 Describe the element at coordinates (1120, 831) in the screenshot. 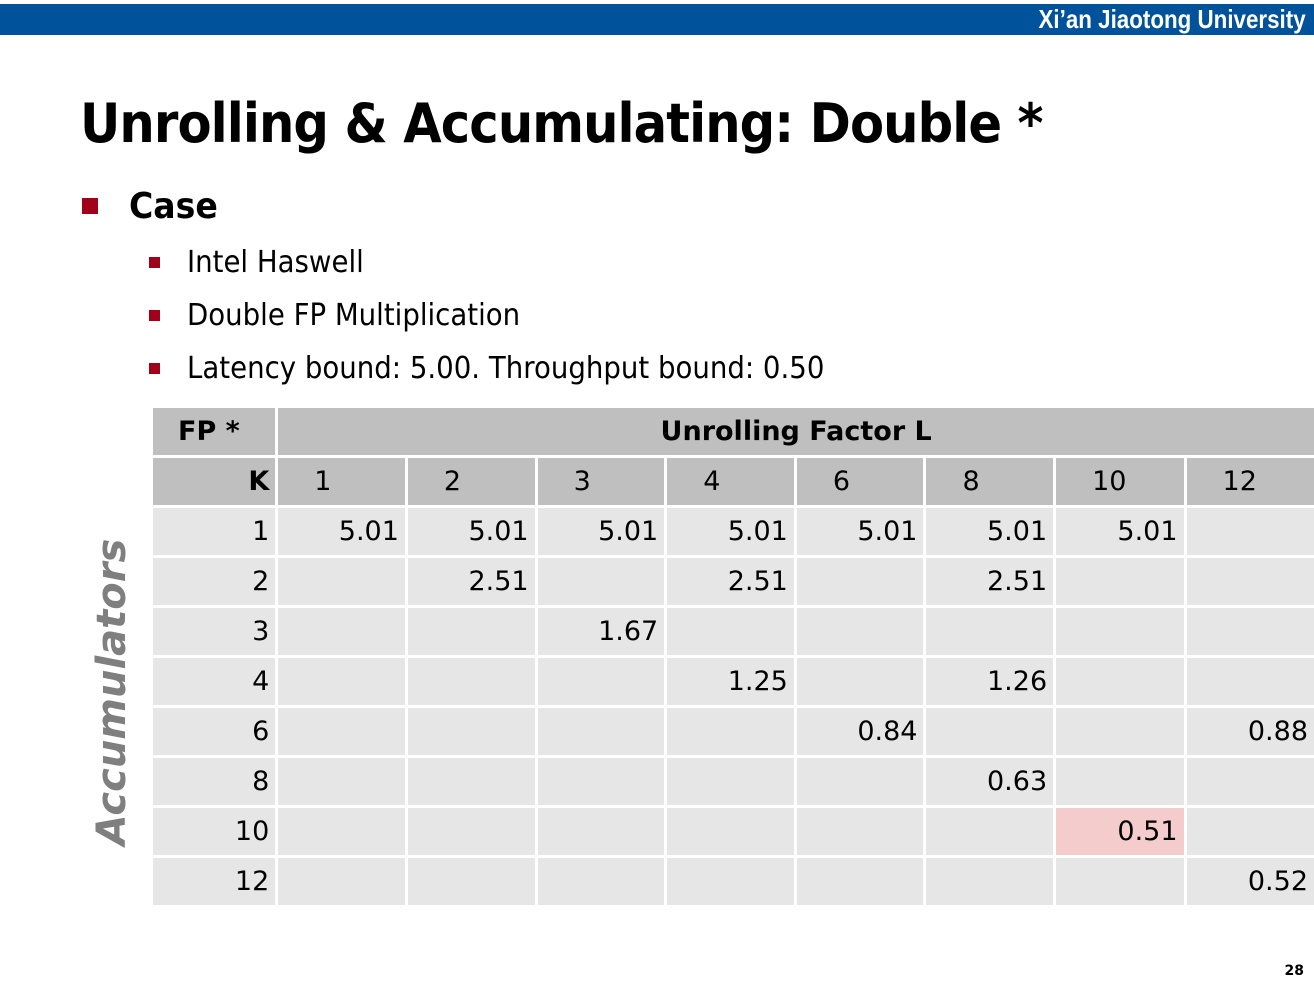

I see `table-cell: 0.51` at that location.